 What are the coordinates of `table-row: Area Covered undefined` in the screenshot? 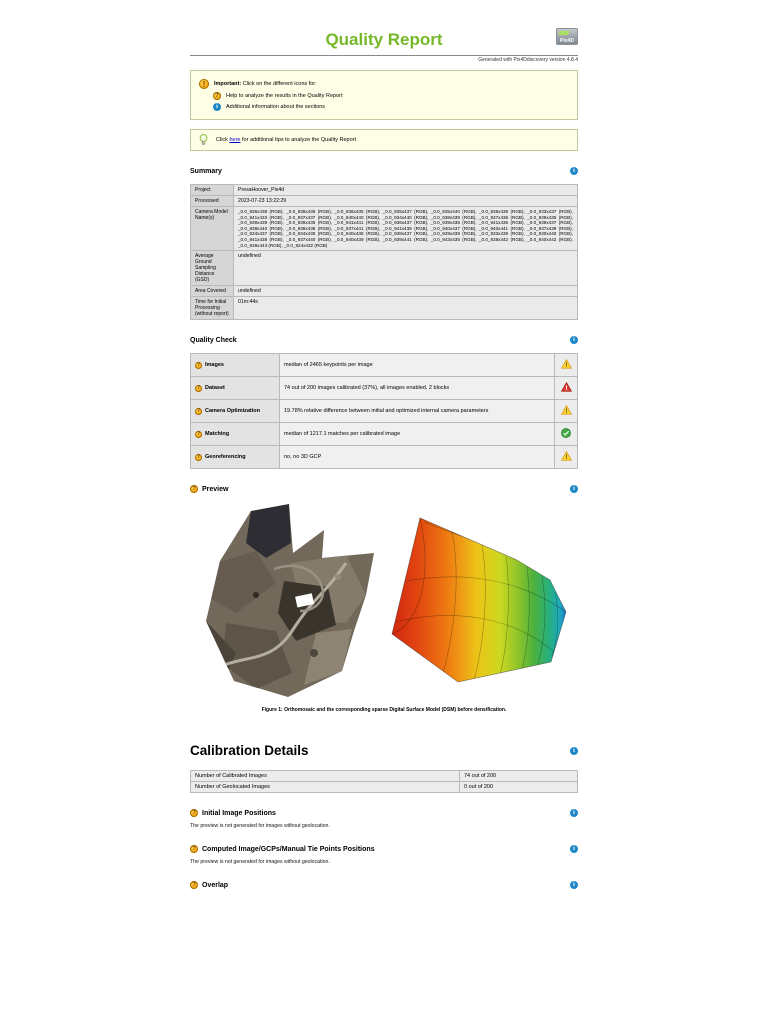 It's located at (384, 291).